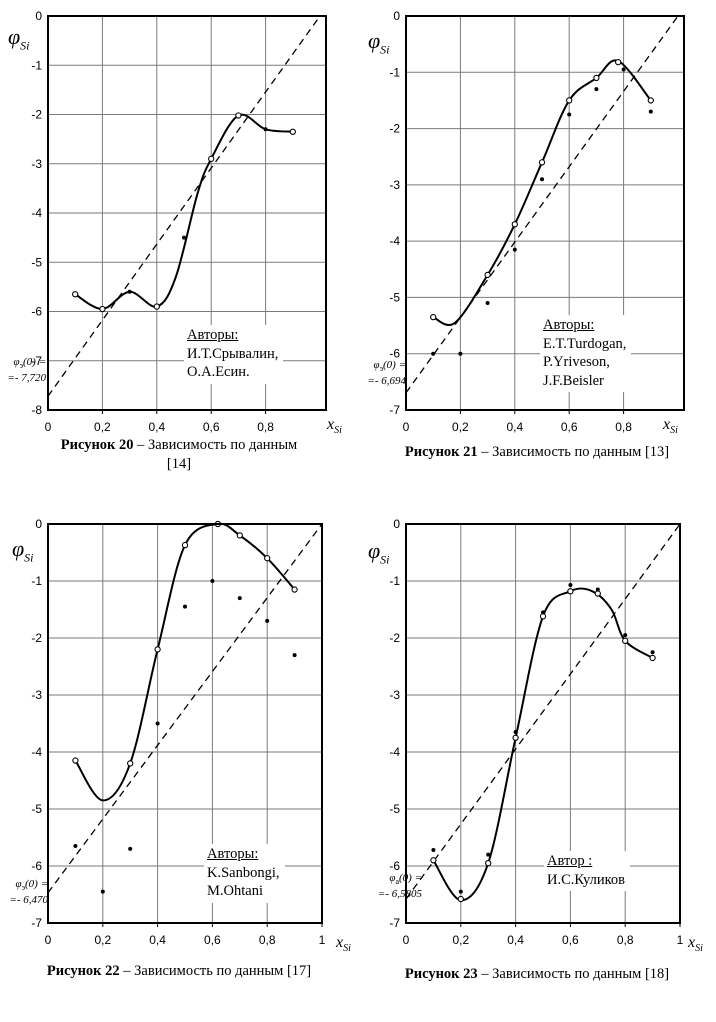 Image resolution: width=716 pixels, height=1022 pixels. I want to click on author-name: K.Sanbongi,, so click(243, 872).